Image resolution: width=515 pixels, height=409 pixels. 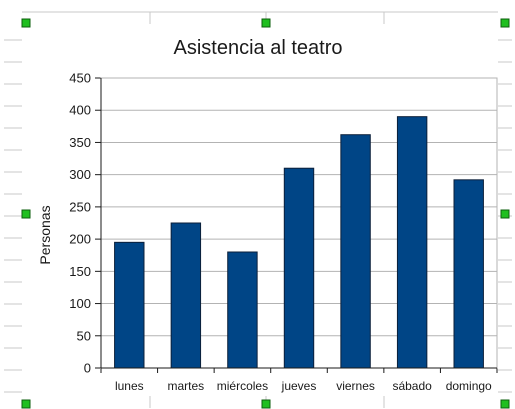 I want to click on handle-bottom-right, so click(x=505, y=404).